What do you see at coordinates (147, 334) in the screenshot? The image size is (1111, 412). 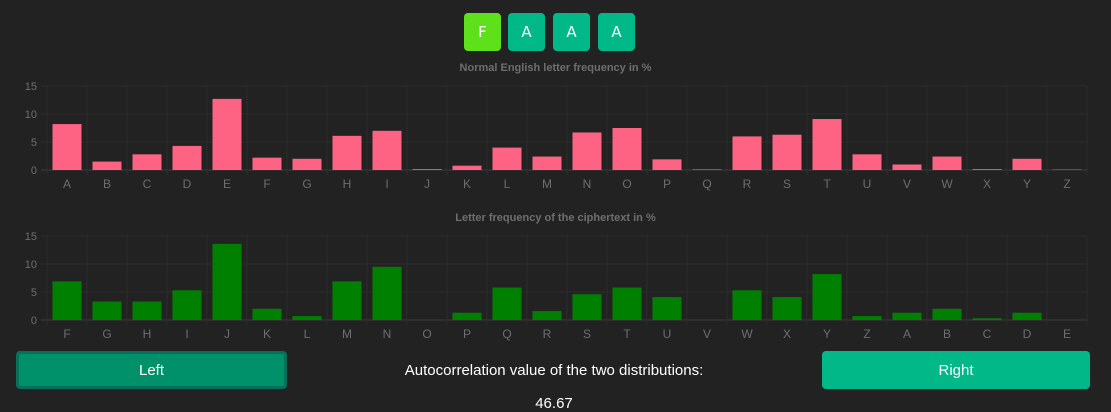 I see `cipher-x-tick-label: H` at bounding box center [147, 334].